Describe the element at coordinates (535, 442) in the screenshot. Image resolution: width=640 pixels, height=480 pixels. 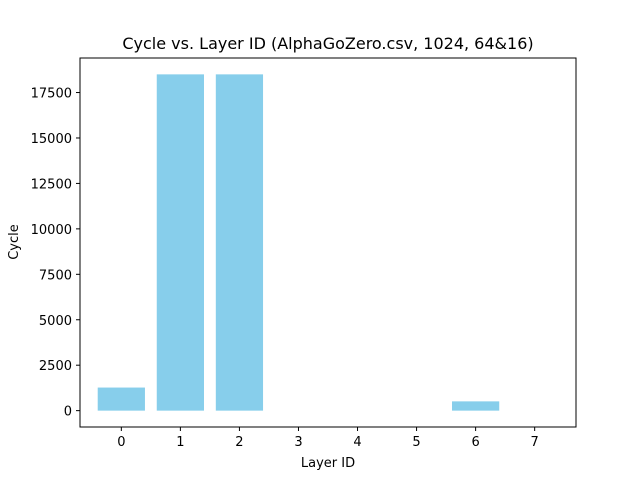
I see `x-tick-label: 7` at that location.